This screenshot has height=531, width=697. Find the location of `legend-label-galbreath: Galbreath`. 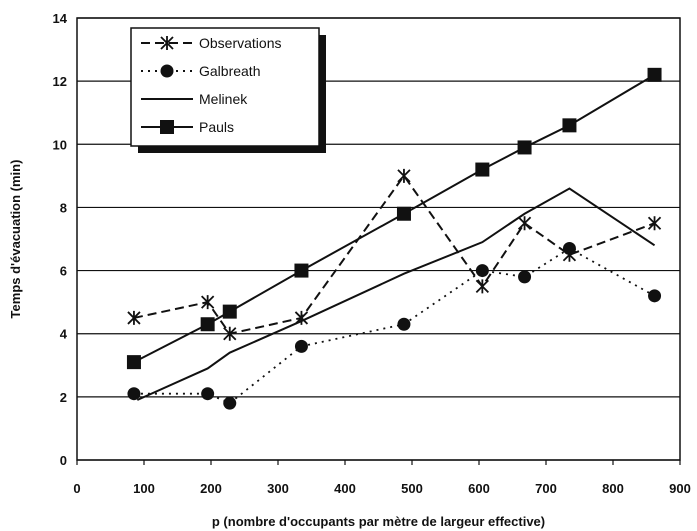

legend-label-galbreath: Galbreath is located at coordinates (229, 71).